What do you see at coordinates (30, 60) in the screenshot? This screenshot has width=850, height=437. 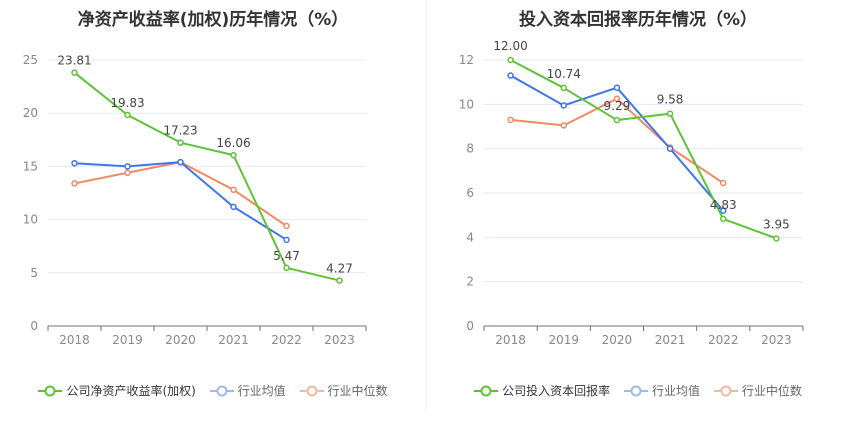 I see `y-tick-label: 25` at bounding box center [30, 60].